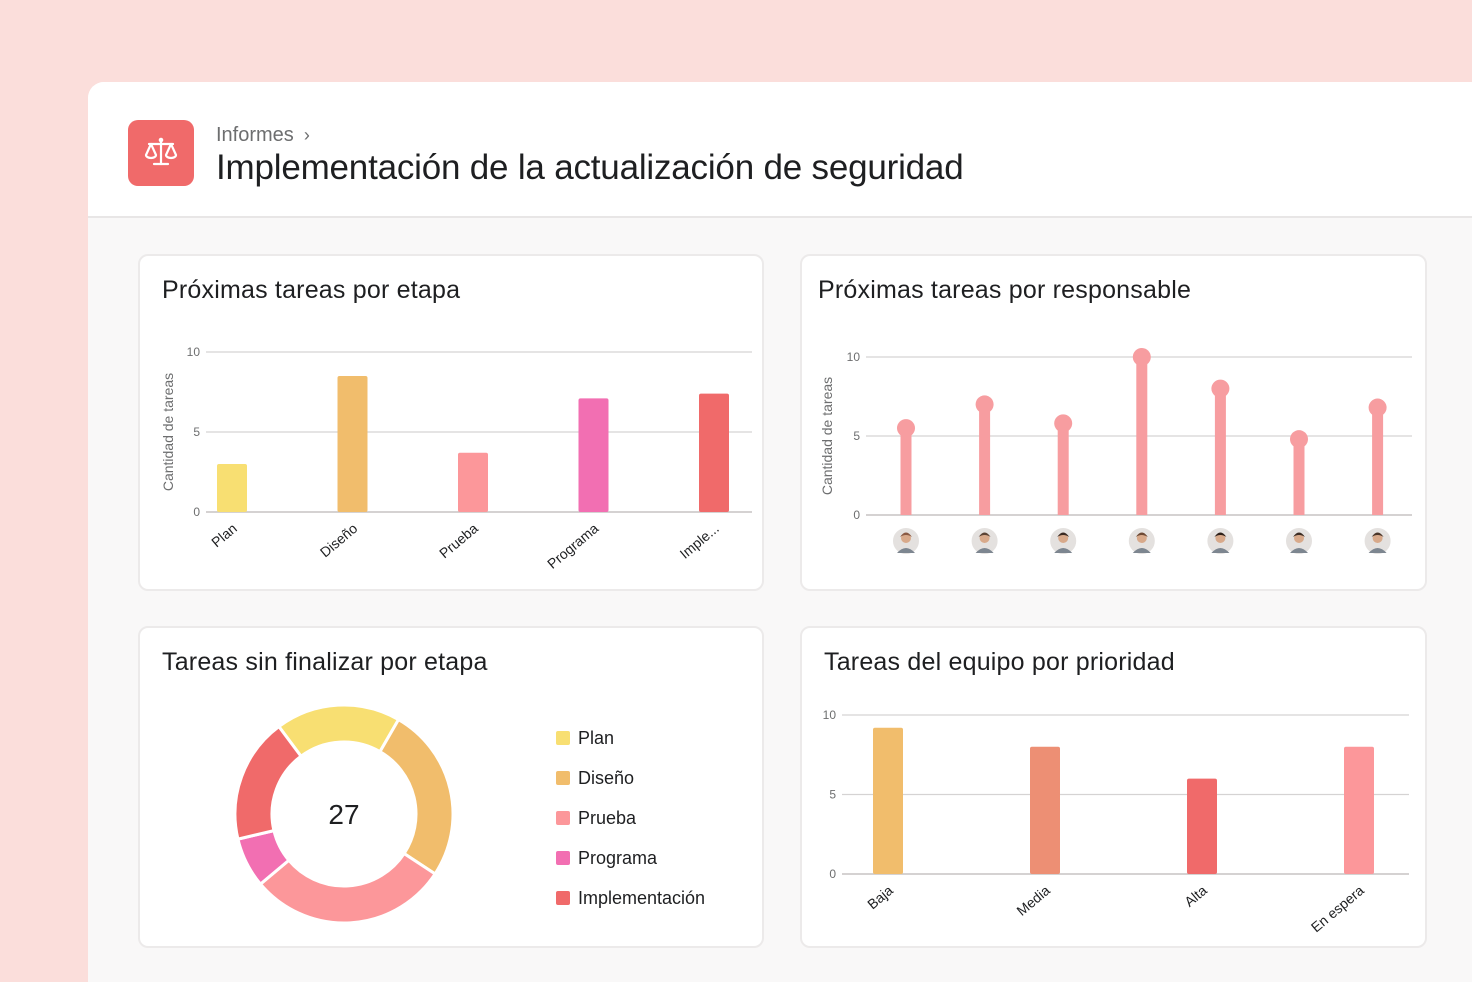 This screenshot has height=982, width=1472. Describe the element at coordinates (607, 817) in the screenshot. I see `legend-label: Prueba` at that location.